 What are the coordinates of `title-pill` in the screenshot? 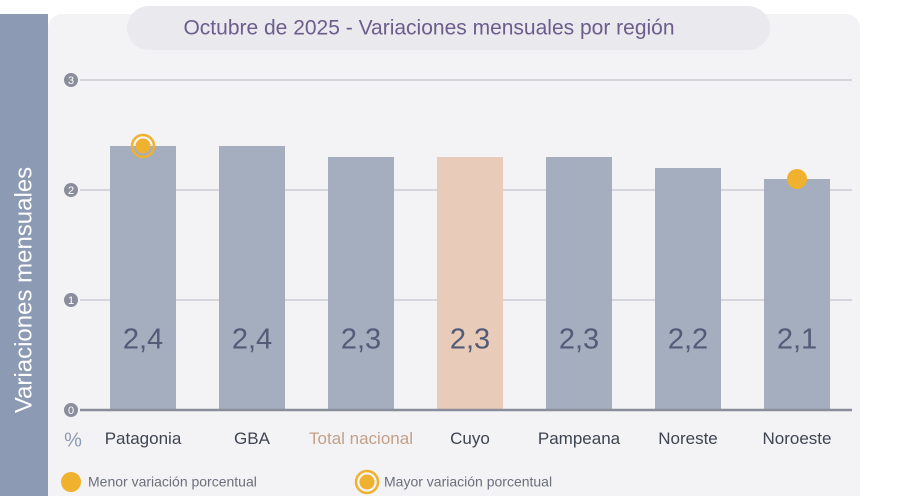 It's located at (448, 28).